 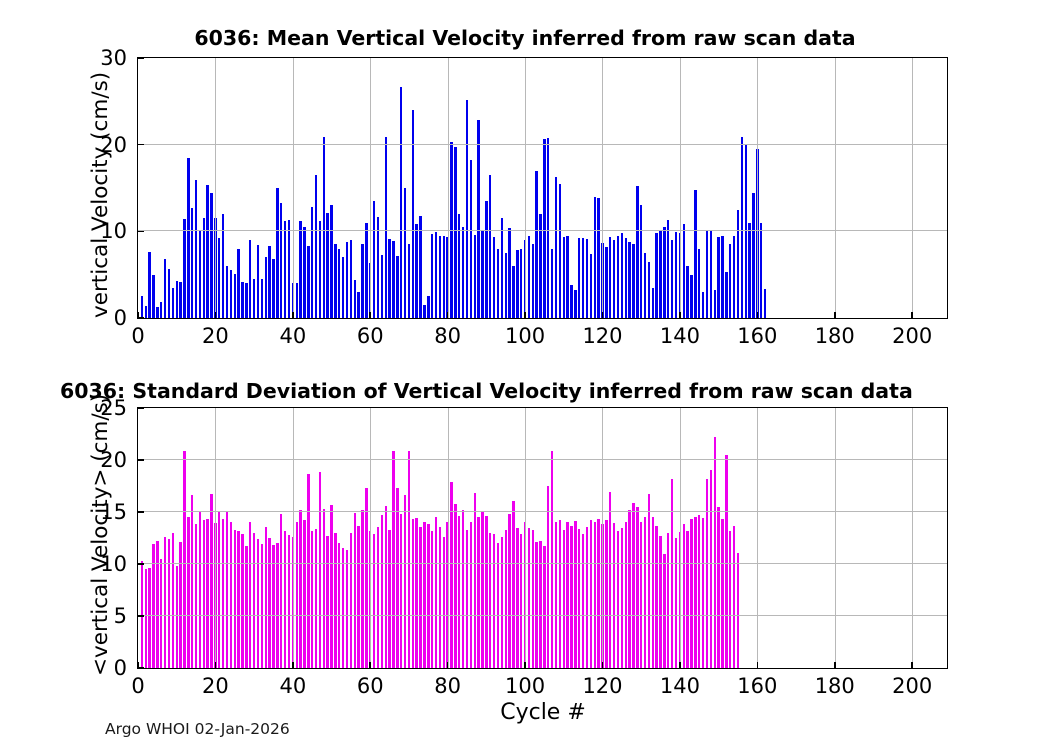 What do you see at coordinates (834, 686) in the screenshot?
I see `x-tick-label: 180` at bounding box center [834, 686].